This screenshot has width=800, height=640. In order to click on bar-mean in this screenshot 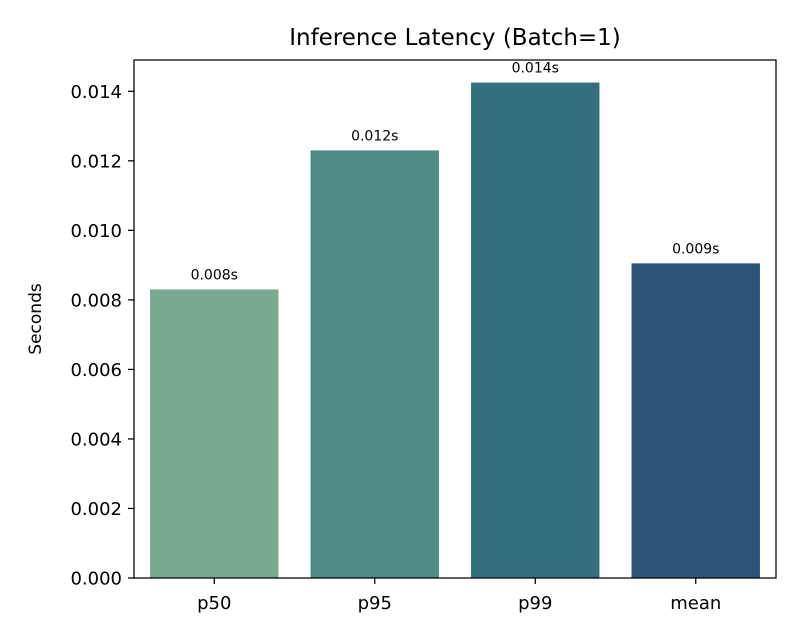, I will do `click(695, 420)`.